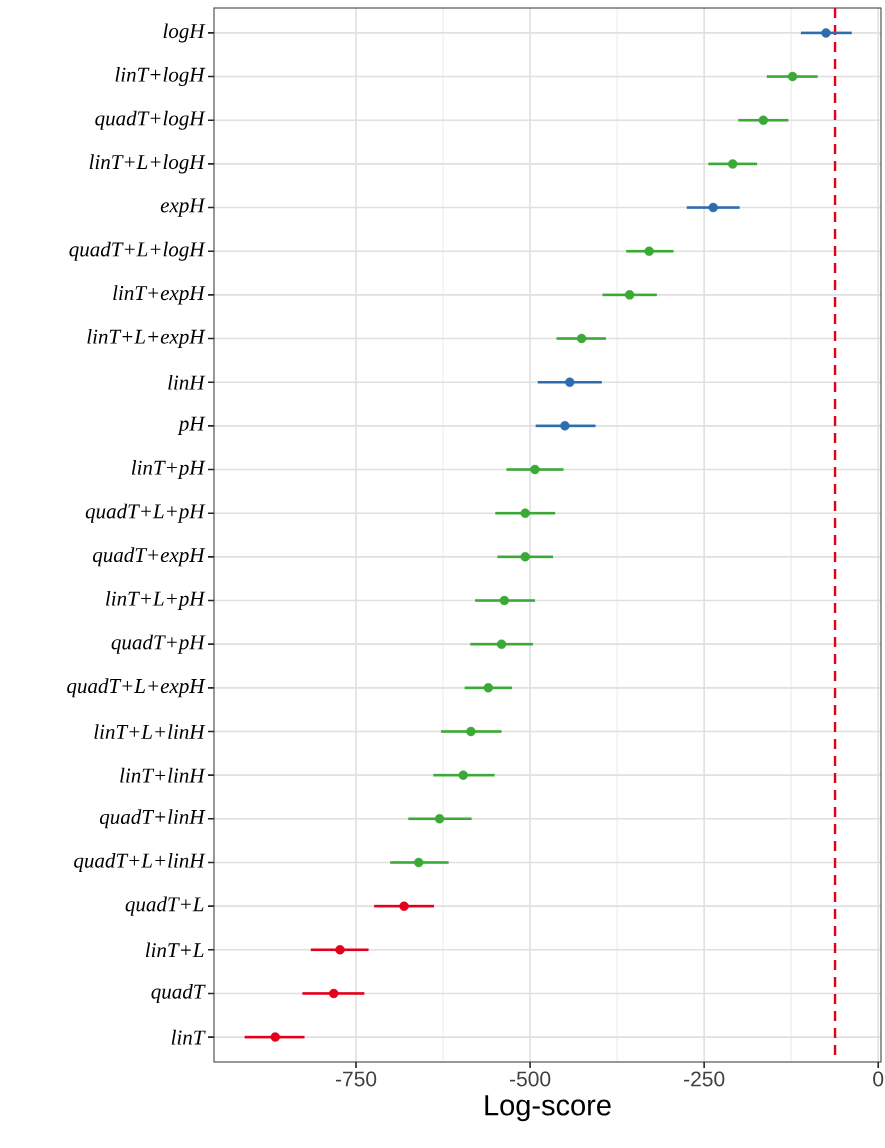  What do you see at coordinates (548, 1108) in the screenshot?
I see `x-axis-title: Log-score` at bounding box center [548, 1108].